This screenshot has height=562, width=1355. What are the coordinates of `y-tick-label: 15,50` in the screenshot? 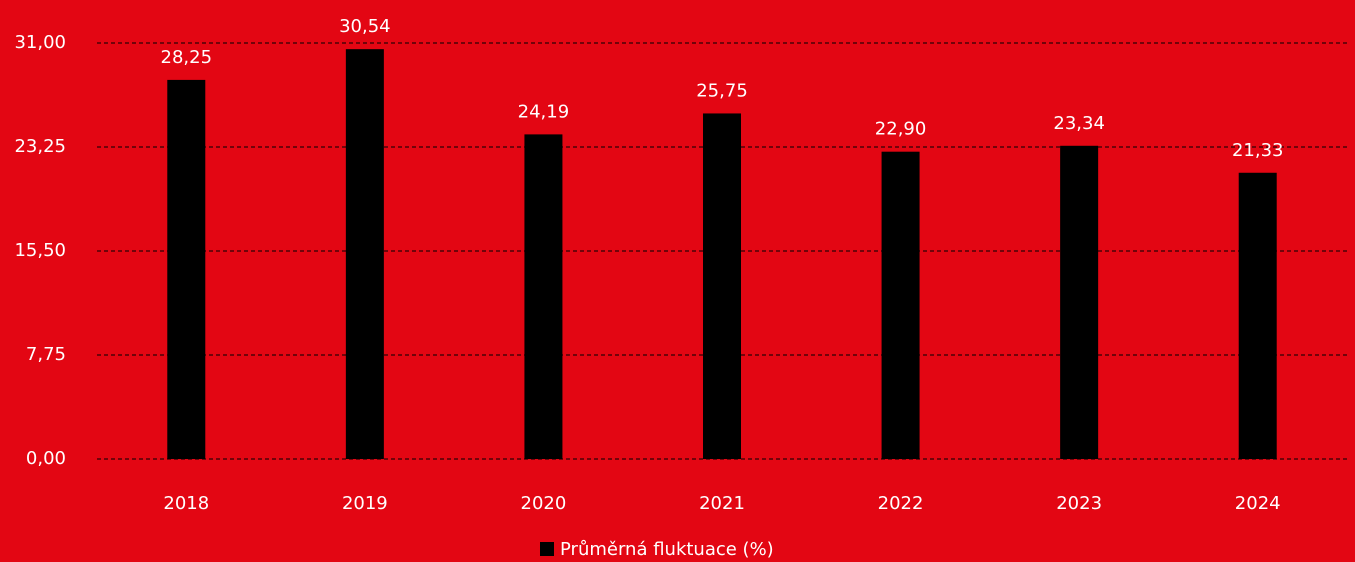 It's located at (40, 250).